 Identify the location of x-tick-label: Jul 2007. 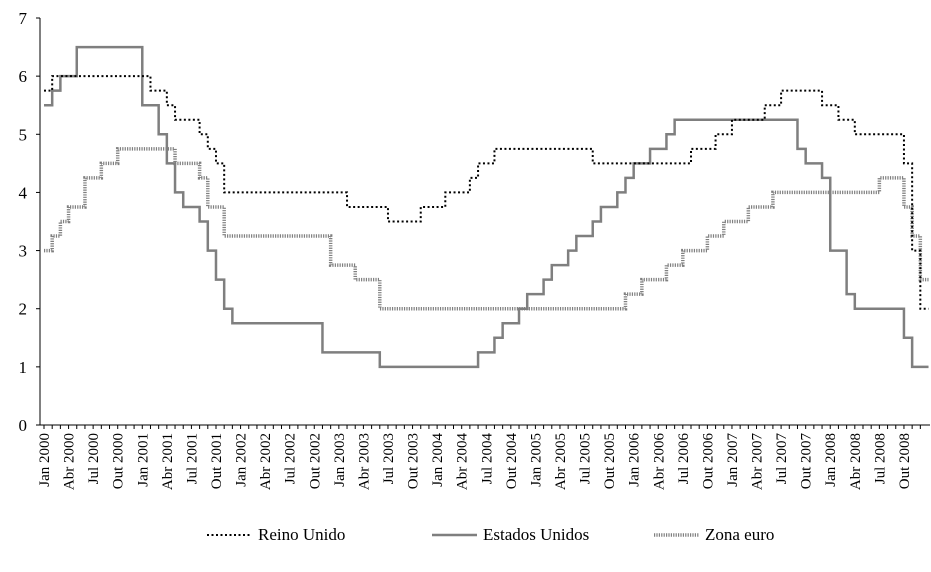
(782, 459).